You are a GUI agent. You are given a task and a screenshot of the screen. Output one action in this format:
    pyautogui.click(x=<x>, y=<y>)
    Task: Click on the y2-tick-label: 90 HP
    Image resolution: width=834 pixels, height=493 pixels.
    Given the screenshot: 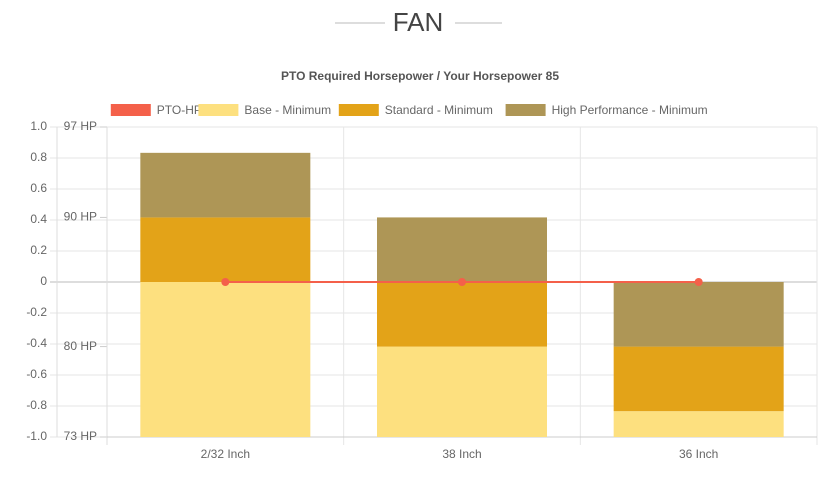 What is the action you would take?
    pyautogui.click(x=80, y=217)
    